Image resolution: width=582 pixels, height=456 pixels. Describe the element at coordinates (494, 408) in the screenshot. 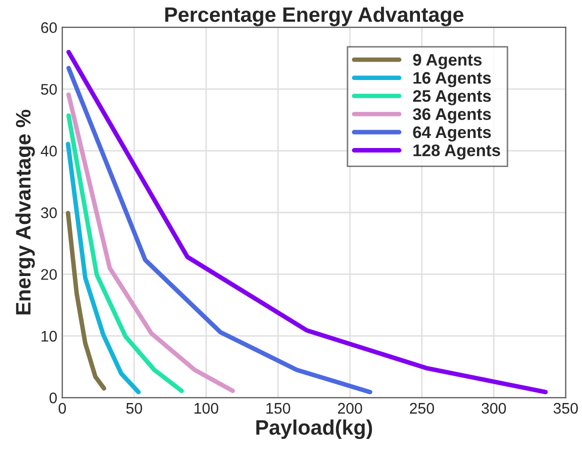

I see `x-tick-label: 300` at that location.